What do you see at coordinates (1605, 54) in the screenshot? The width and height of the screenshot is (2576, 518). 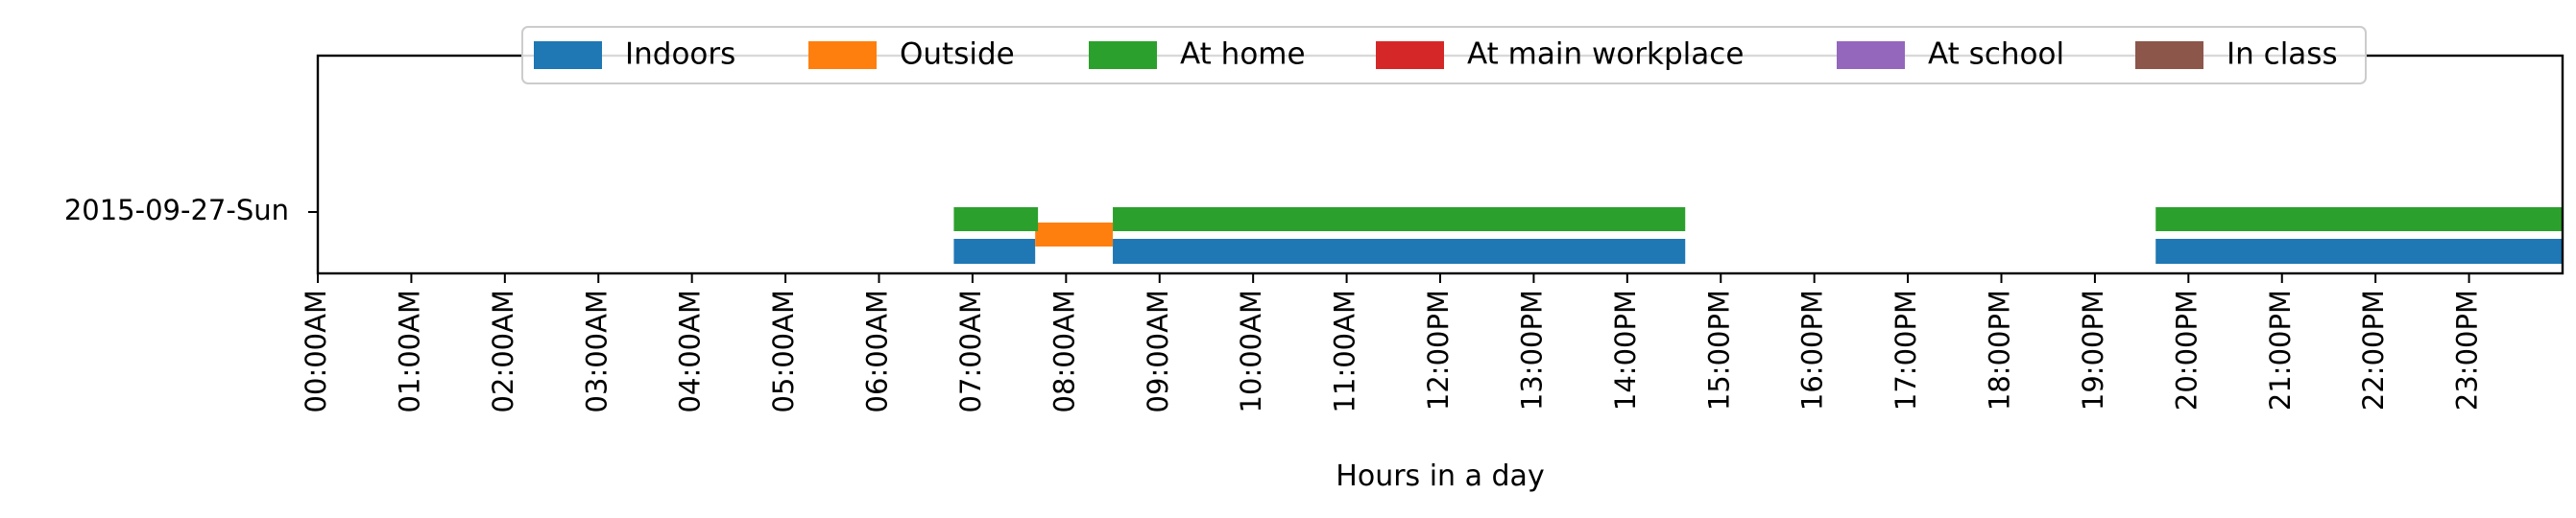 I see `legend-label: At main workplace` at bounding box center [1605, 54].